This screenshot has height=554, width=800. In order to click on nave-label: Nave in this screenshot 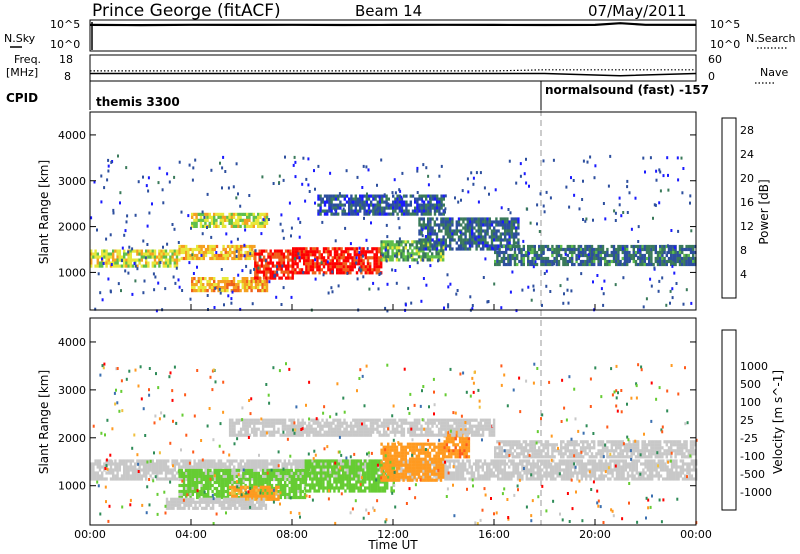, I will do `click(774, 72)`.